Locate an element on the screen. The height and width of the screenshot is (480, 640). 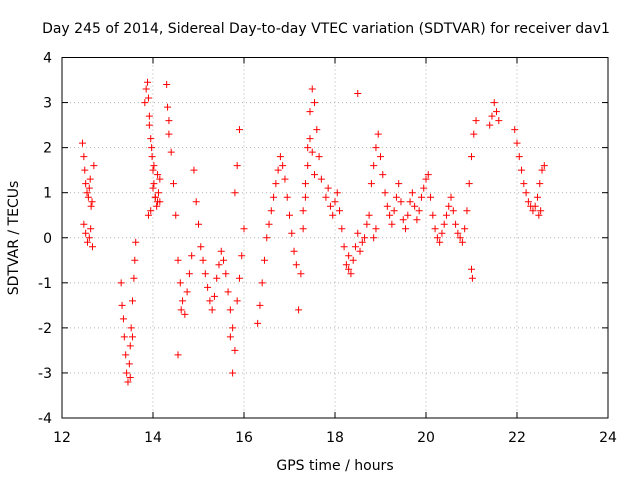
x-axis-label: GPS time / hours is located at coordinates (334, 466).